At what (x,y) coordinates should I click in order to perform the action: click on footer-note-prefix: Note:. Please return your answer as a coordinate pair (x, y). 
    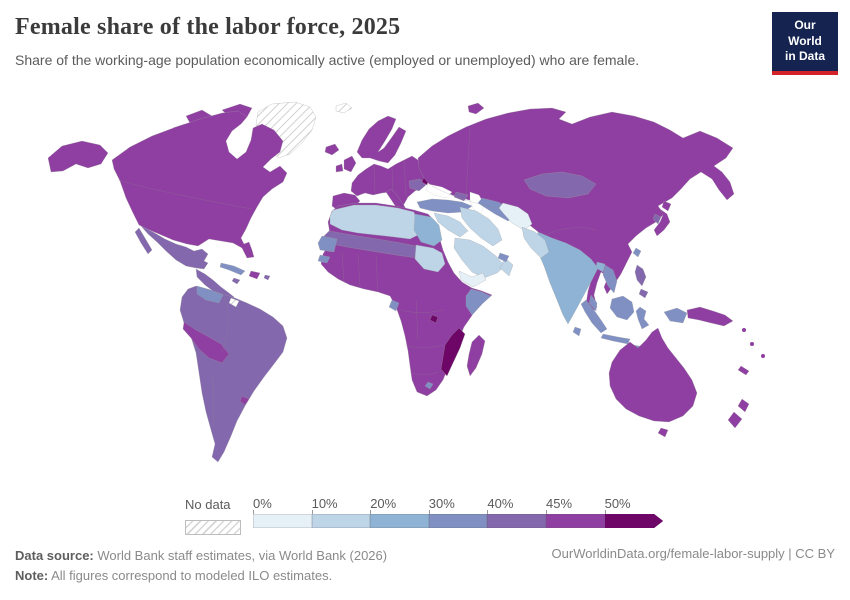
    Looking at the image, I should click on (32, 575).